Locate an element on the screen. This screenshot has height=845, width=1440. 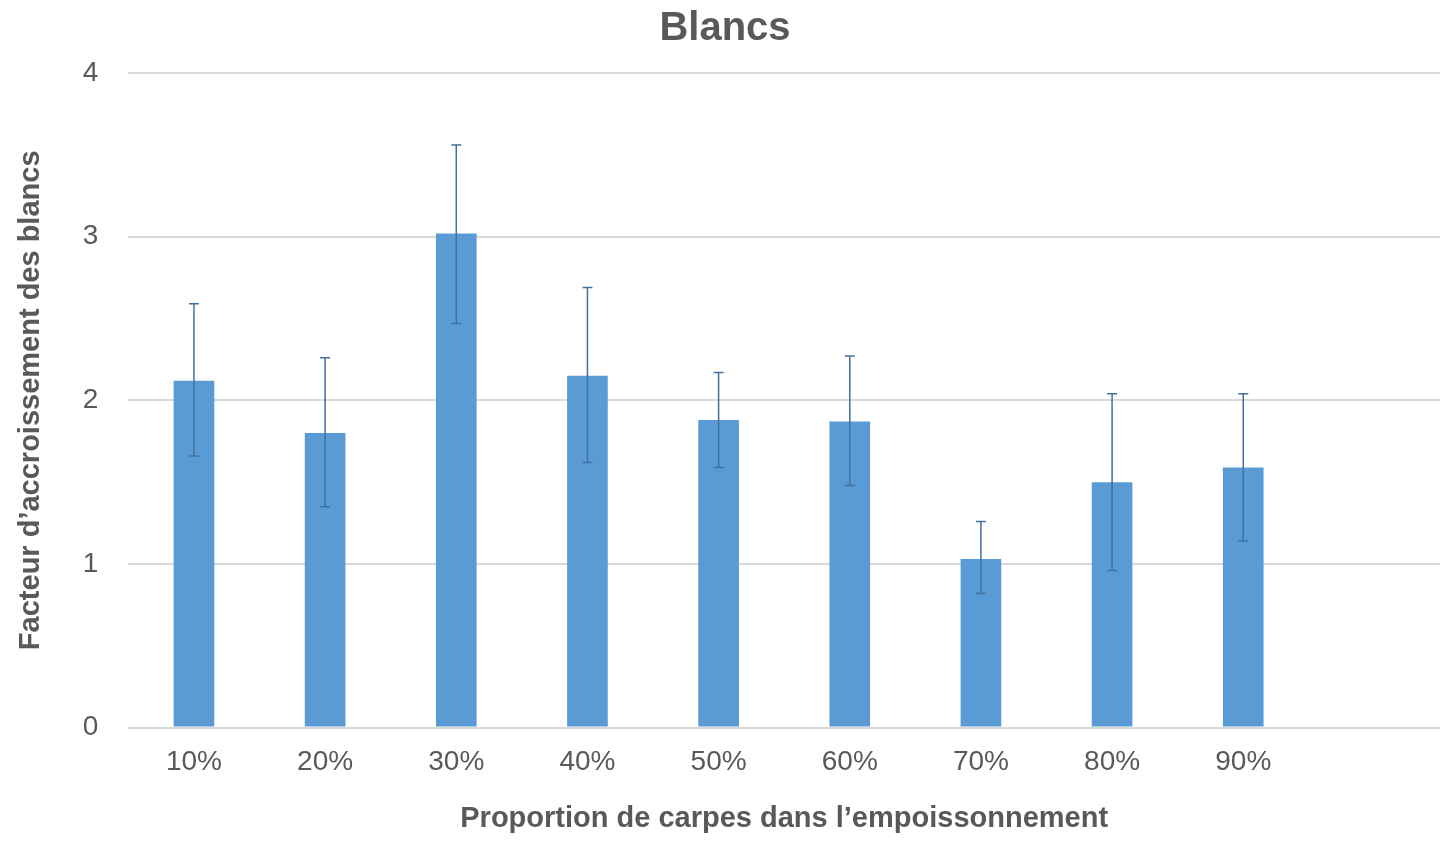
y-tick-label: 0 is located at coordinates (90, 726).